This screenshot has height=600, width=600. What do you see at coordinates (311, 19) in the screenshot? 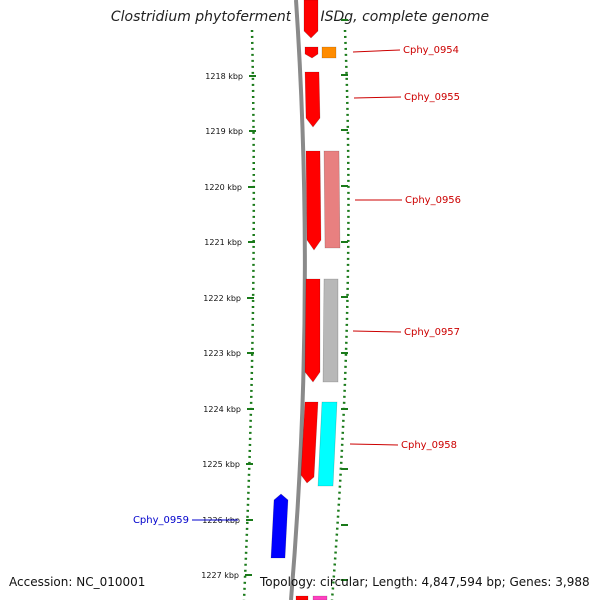
I see `cds-red-top` at bounding box center [311, 19].